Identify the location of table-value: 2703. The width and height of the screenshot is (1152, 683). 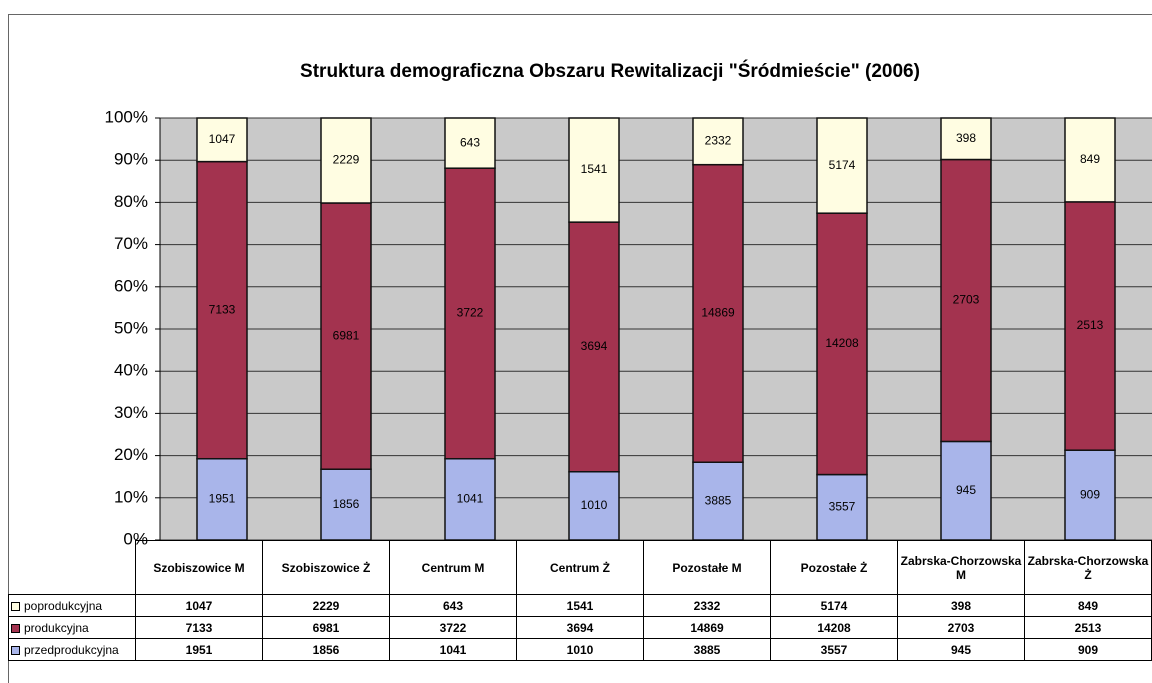
(961, 627).